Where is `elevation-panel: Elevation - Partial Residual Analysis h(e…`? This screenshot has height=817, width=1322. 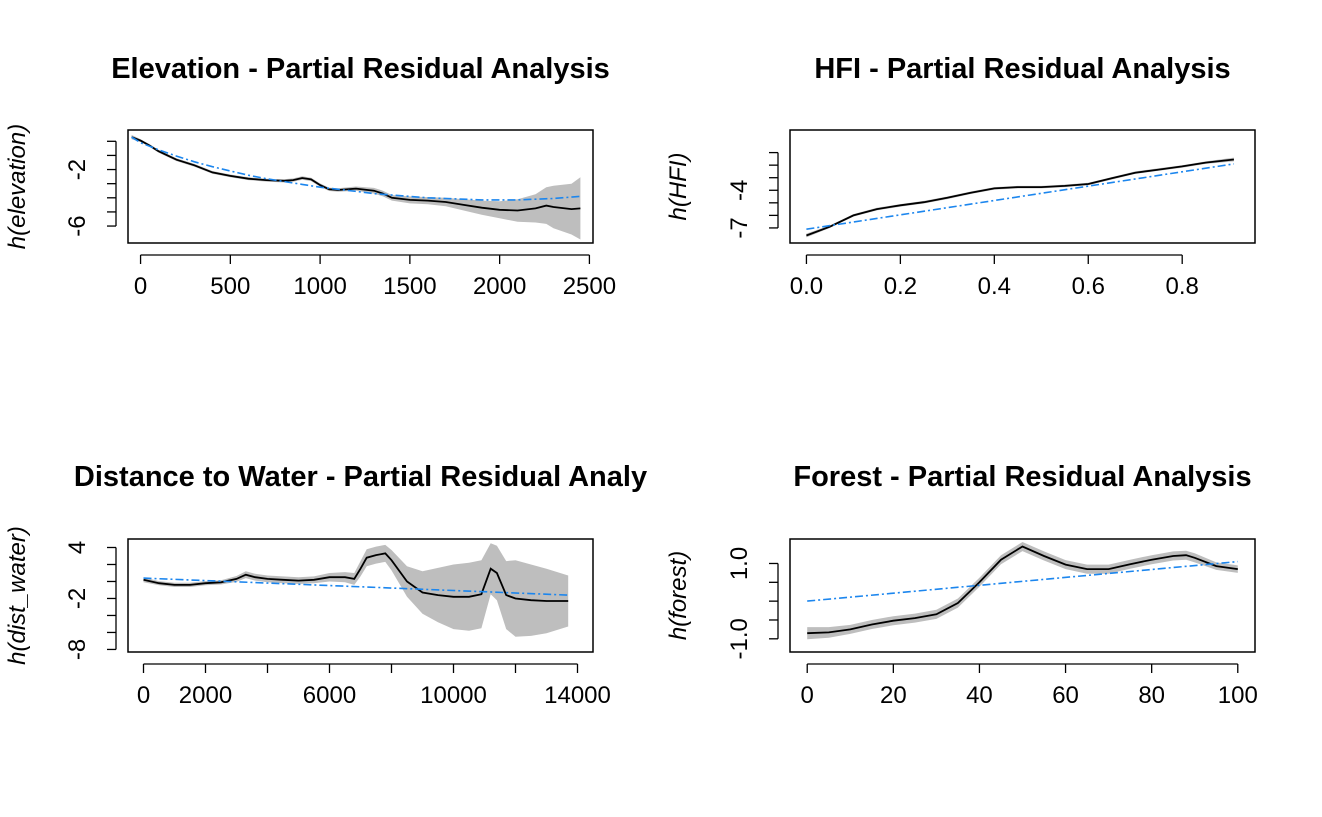
elevation-panel: Elevation - Partial Residual Analysis h(e… is located at coordinates (310, 176).